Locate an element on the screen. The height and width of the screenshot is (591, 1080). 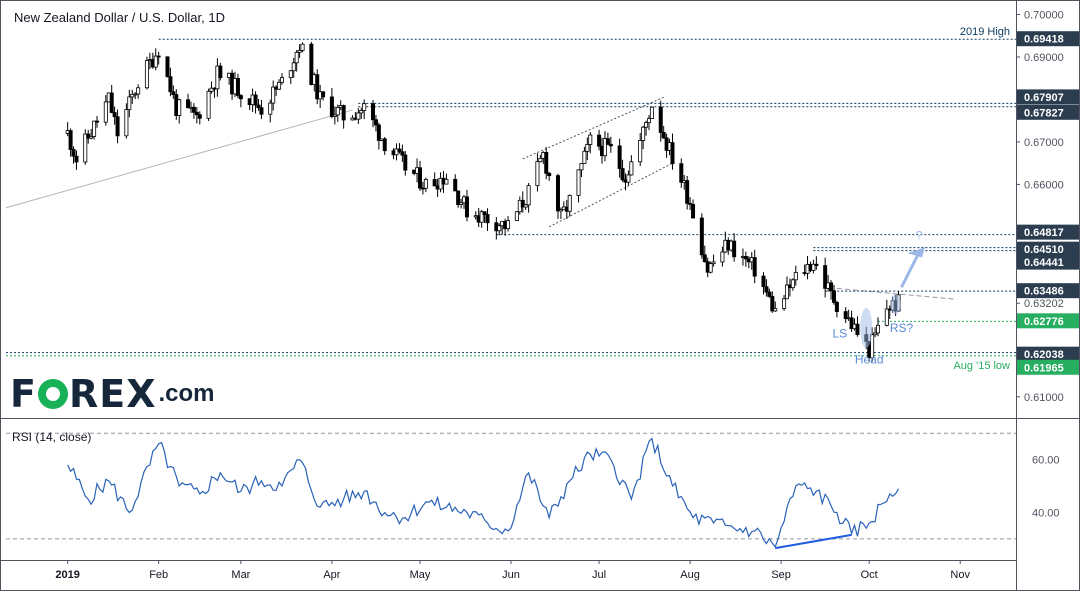
level-badge-label-7: 0.62776 is located at coordinates (1044, 322).